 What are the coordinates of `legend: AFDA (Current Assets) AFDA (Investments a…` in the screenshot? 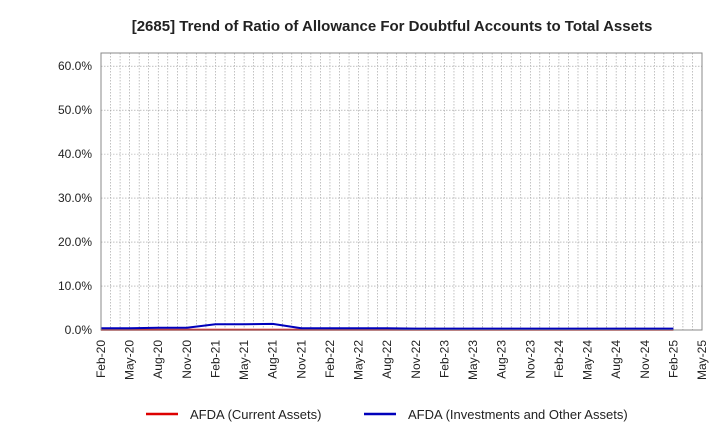 It's located at (387, 414).